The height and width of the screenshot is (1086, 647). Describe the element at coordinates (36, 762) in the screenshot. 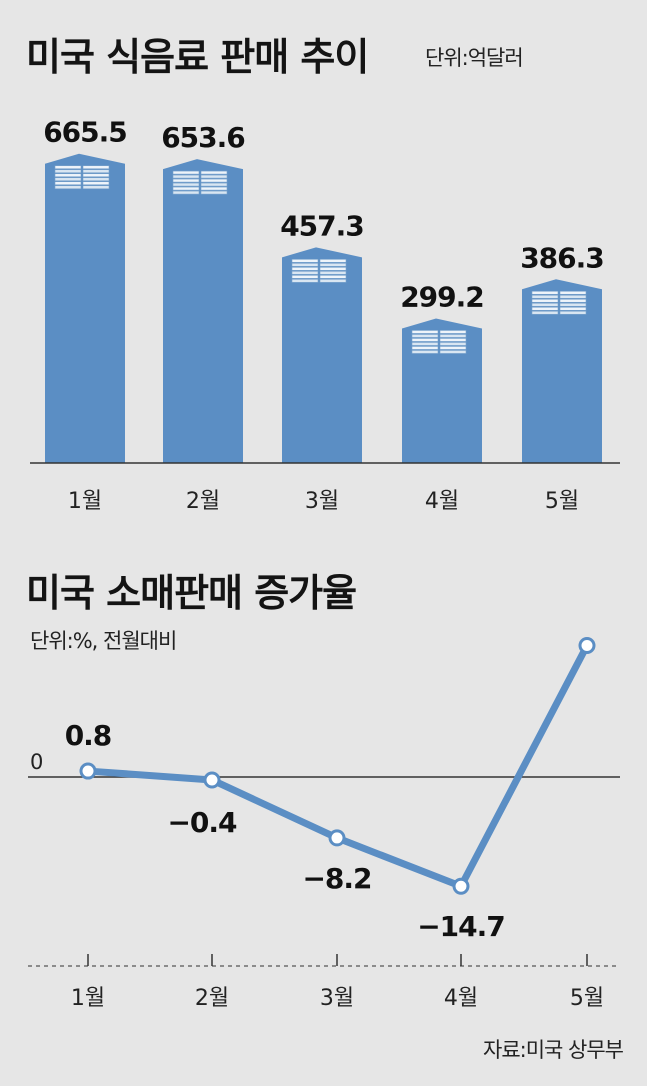

I see `zero-label: 0` at that location.